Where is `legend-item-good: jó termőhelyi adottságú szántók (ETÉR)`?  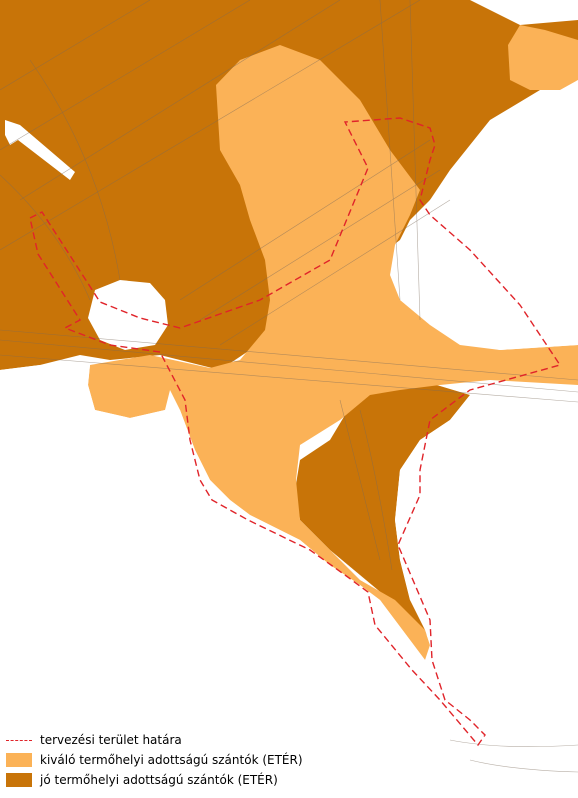
legend-item-good: jó termőhelyi adottságú szántók (ETÉR) is located at coordinates (154, 780).